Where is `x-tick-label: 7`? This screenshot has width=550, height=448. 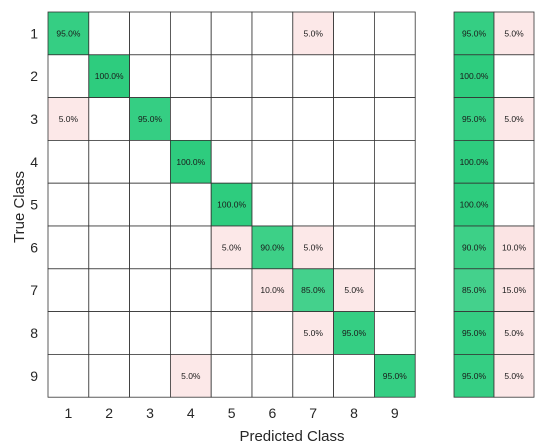 x-tick-label: 7 is located at coordinates (313, 413).